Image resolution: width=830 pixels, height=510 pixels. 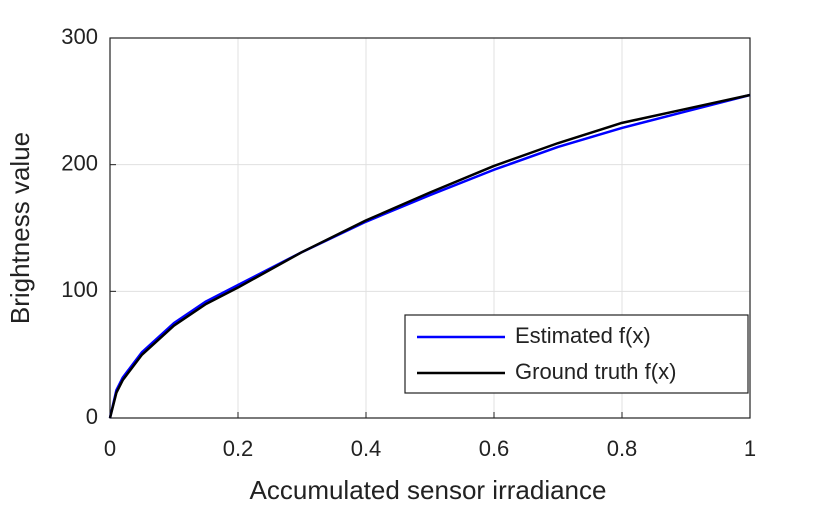 I want to click on x-tick-label: 0.4, so click(x=366, y=448).